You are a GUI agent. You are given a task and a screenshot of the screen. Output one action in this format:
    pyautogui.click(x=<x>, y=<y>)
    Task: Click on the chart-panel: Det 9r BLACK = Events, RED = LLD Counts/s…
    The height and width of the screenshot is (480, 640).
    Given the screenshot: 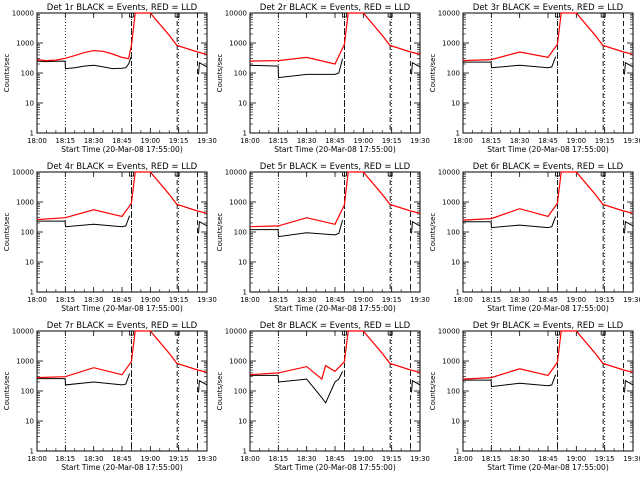 What is the action you would take?
    pyautogui.click(x=534, y=396)
    